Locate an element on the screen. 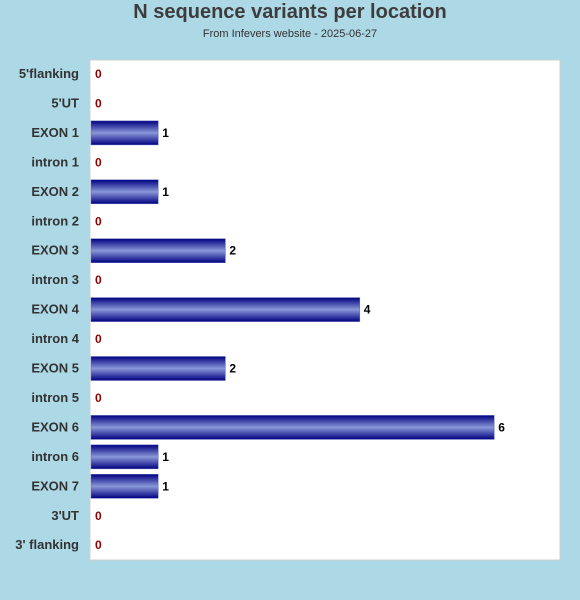 The height and width of the screenshot is (600, 580). category-label: intron 4 is located at coordinates (55, 338).